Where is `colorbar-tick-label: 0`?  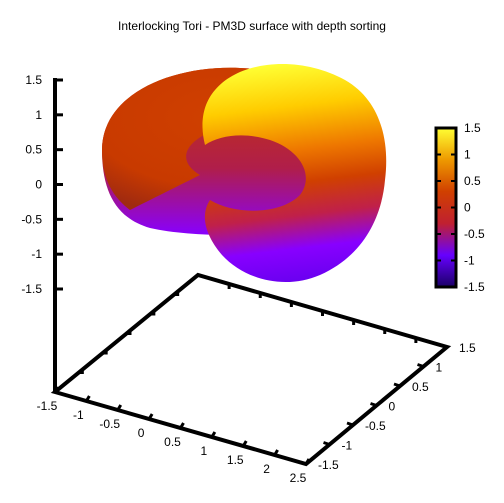
colorbar-tick-label: 0 is located at coordinates (467, 208).